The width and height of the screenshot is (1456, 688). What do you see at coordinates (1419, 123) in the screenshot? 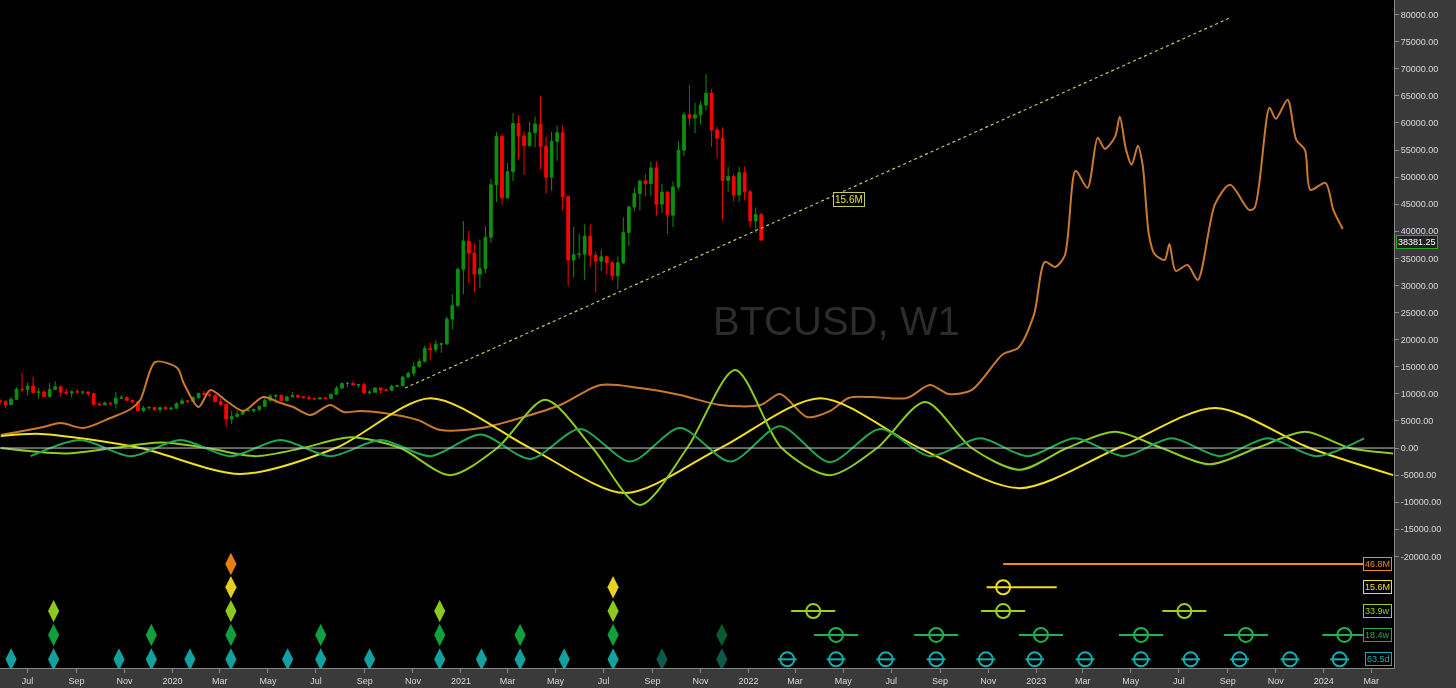
I see `y-tick-label: 60000.00` at bounding box center [1419, 123].